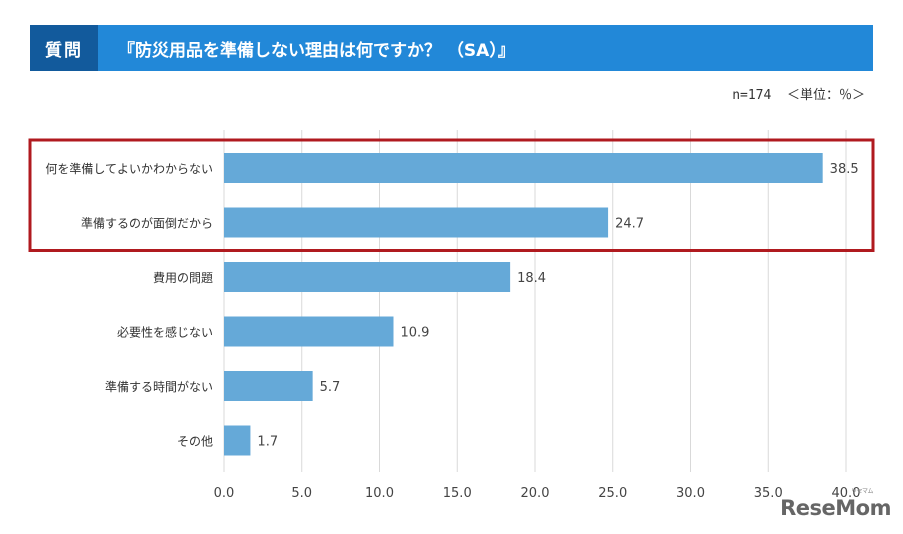 The image size is (903, 534). What do you see at coordinates (129, 168) in the screenshot?
I see `category-label: 何を準備してよいかわからない` at bounding box center [129, 168].